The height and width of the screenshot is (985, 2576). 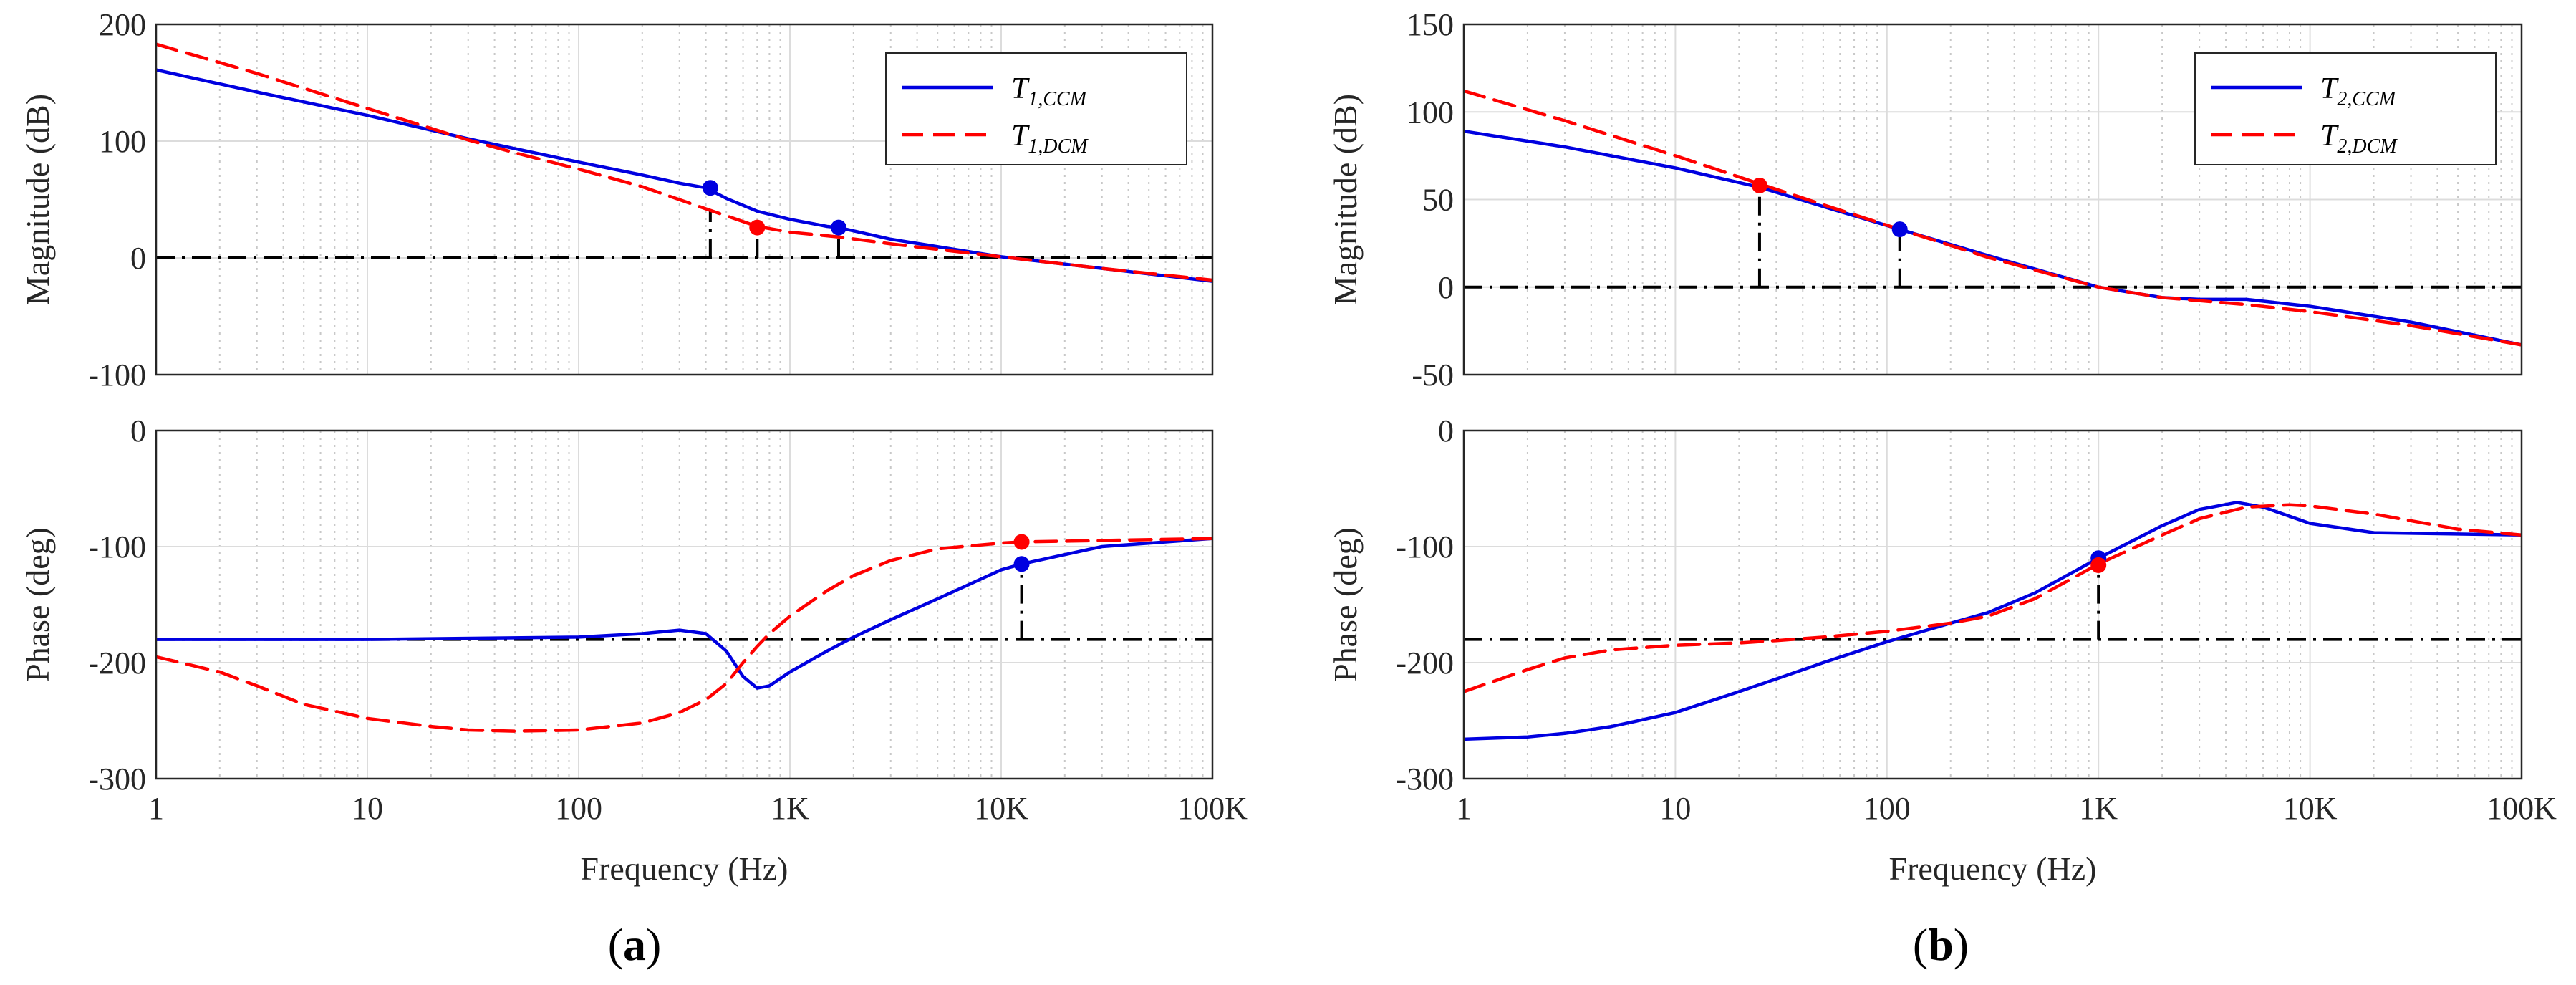 I want to click on y-tick-label: 50, so click(x=1438, y=200).